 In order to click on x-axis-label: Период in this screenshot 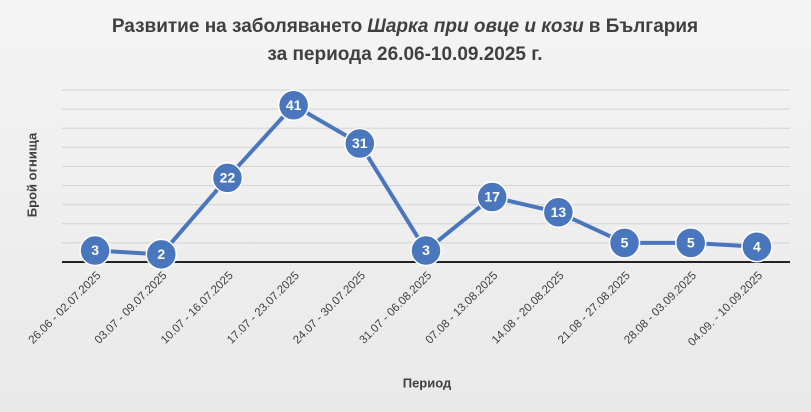, I will do `click(427, 382)`.